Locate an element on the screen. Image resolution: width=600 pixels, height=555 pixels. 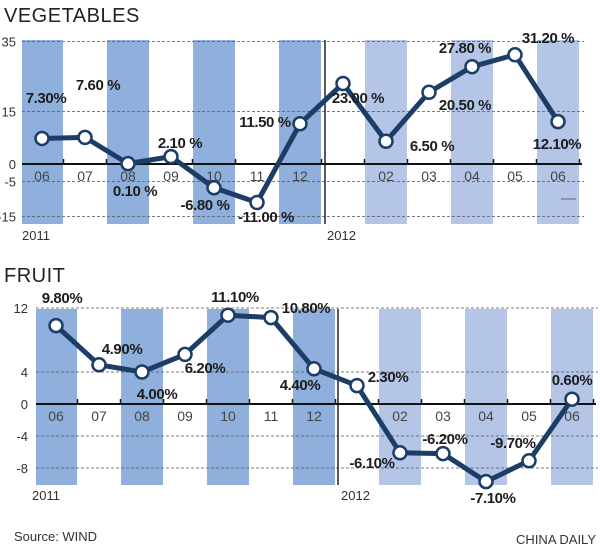
y-tick-label: -5 is located at coordinates (10, 182).